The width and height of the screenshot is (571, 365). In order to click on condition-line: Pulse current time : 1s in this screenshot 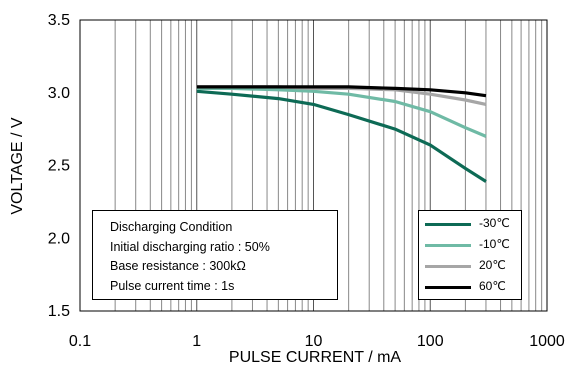, I will do `click(172, 285)`.